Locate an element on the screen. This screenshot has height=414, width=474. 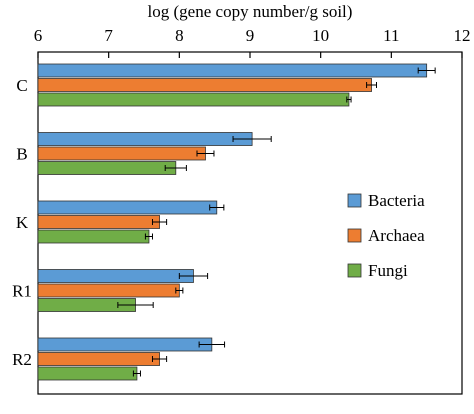
bar-fungi-k is located at coordinates (93, 236).